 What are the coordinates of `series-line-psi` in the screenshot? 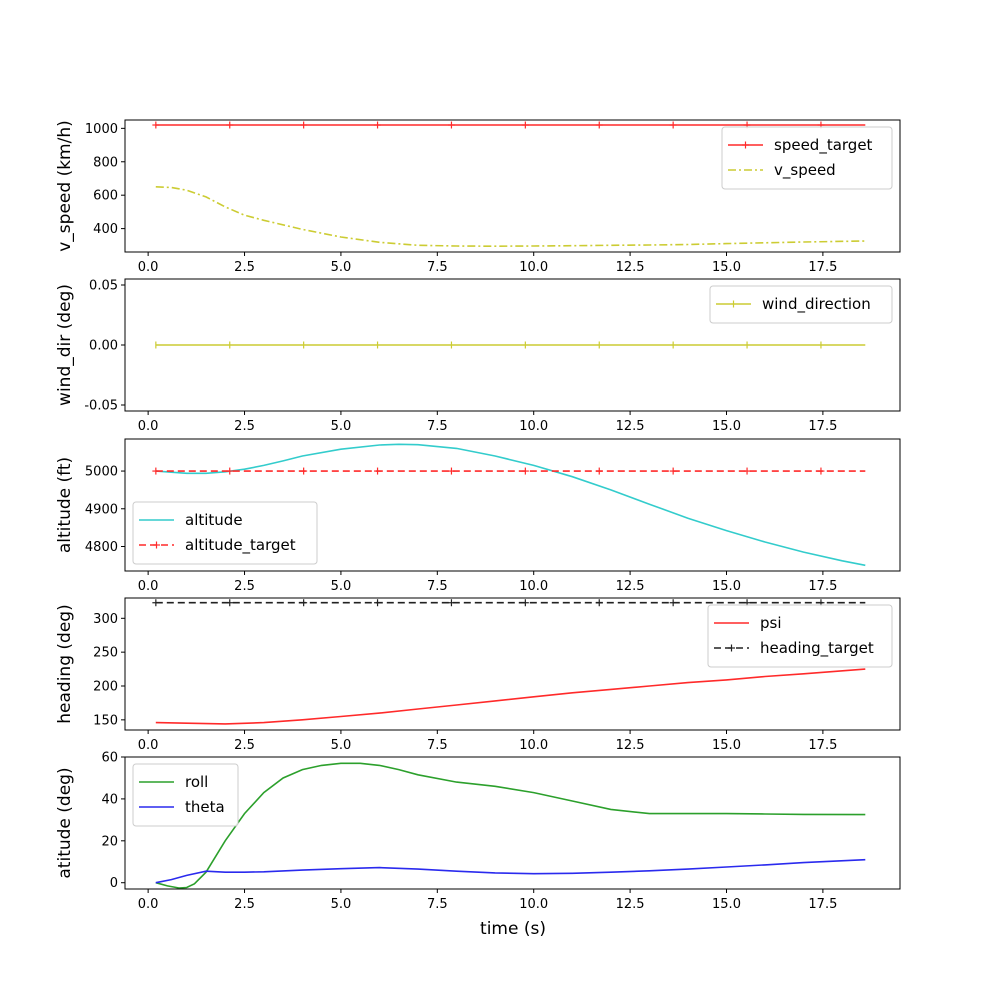 It's located at (510, 696).